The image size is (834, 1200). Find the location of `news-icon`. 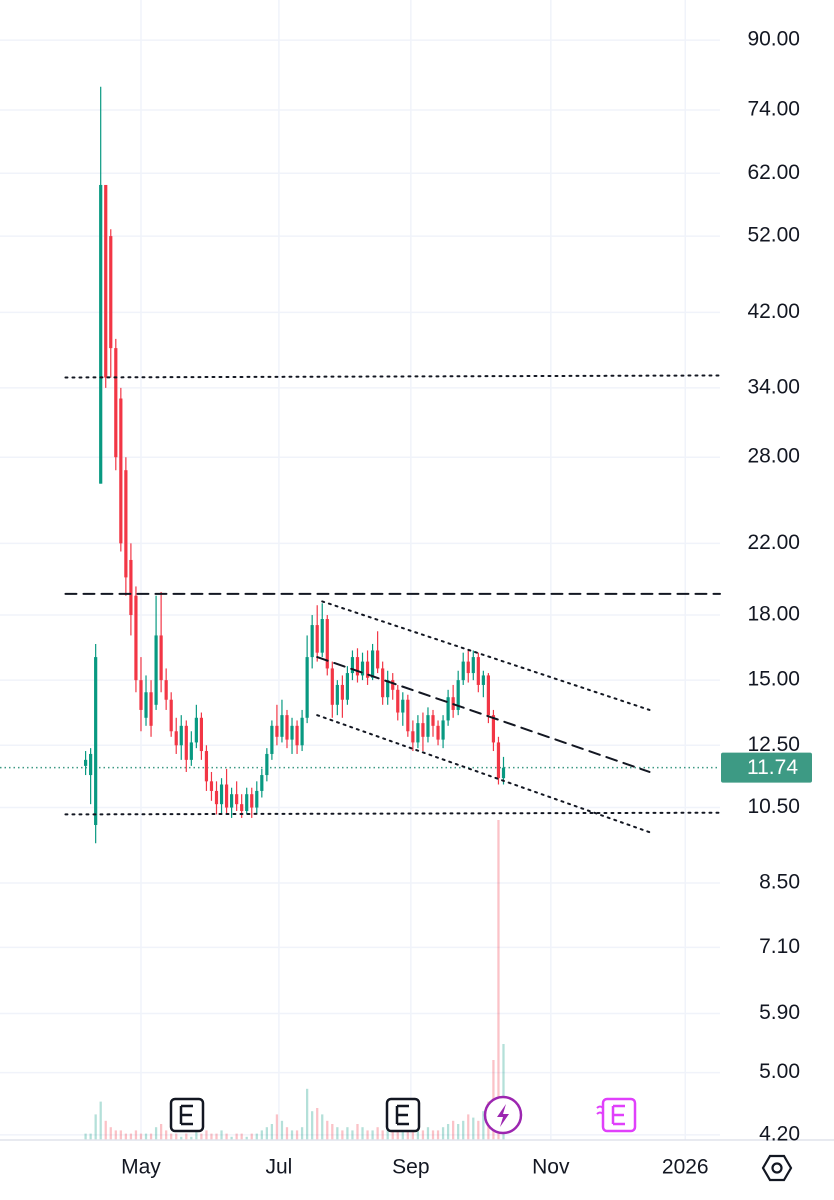

news-icon is located at coordinates (503, 1115).